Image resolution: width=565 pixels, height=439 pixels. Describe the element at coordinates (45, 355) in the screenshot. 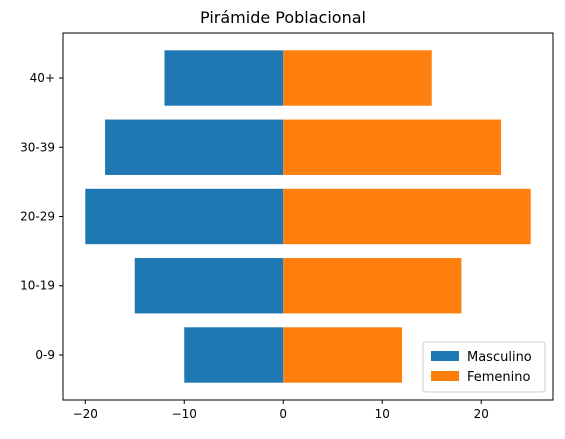

I see `y-tick-label: 0-9` at that location.